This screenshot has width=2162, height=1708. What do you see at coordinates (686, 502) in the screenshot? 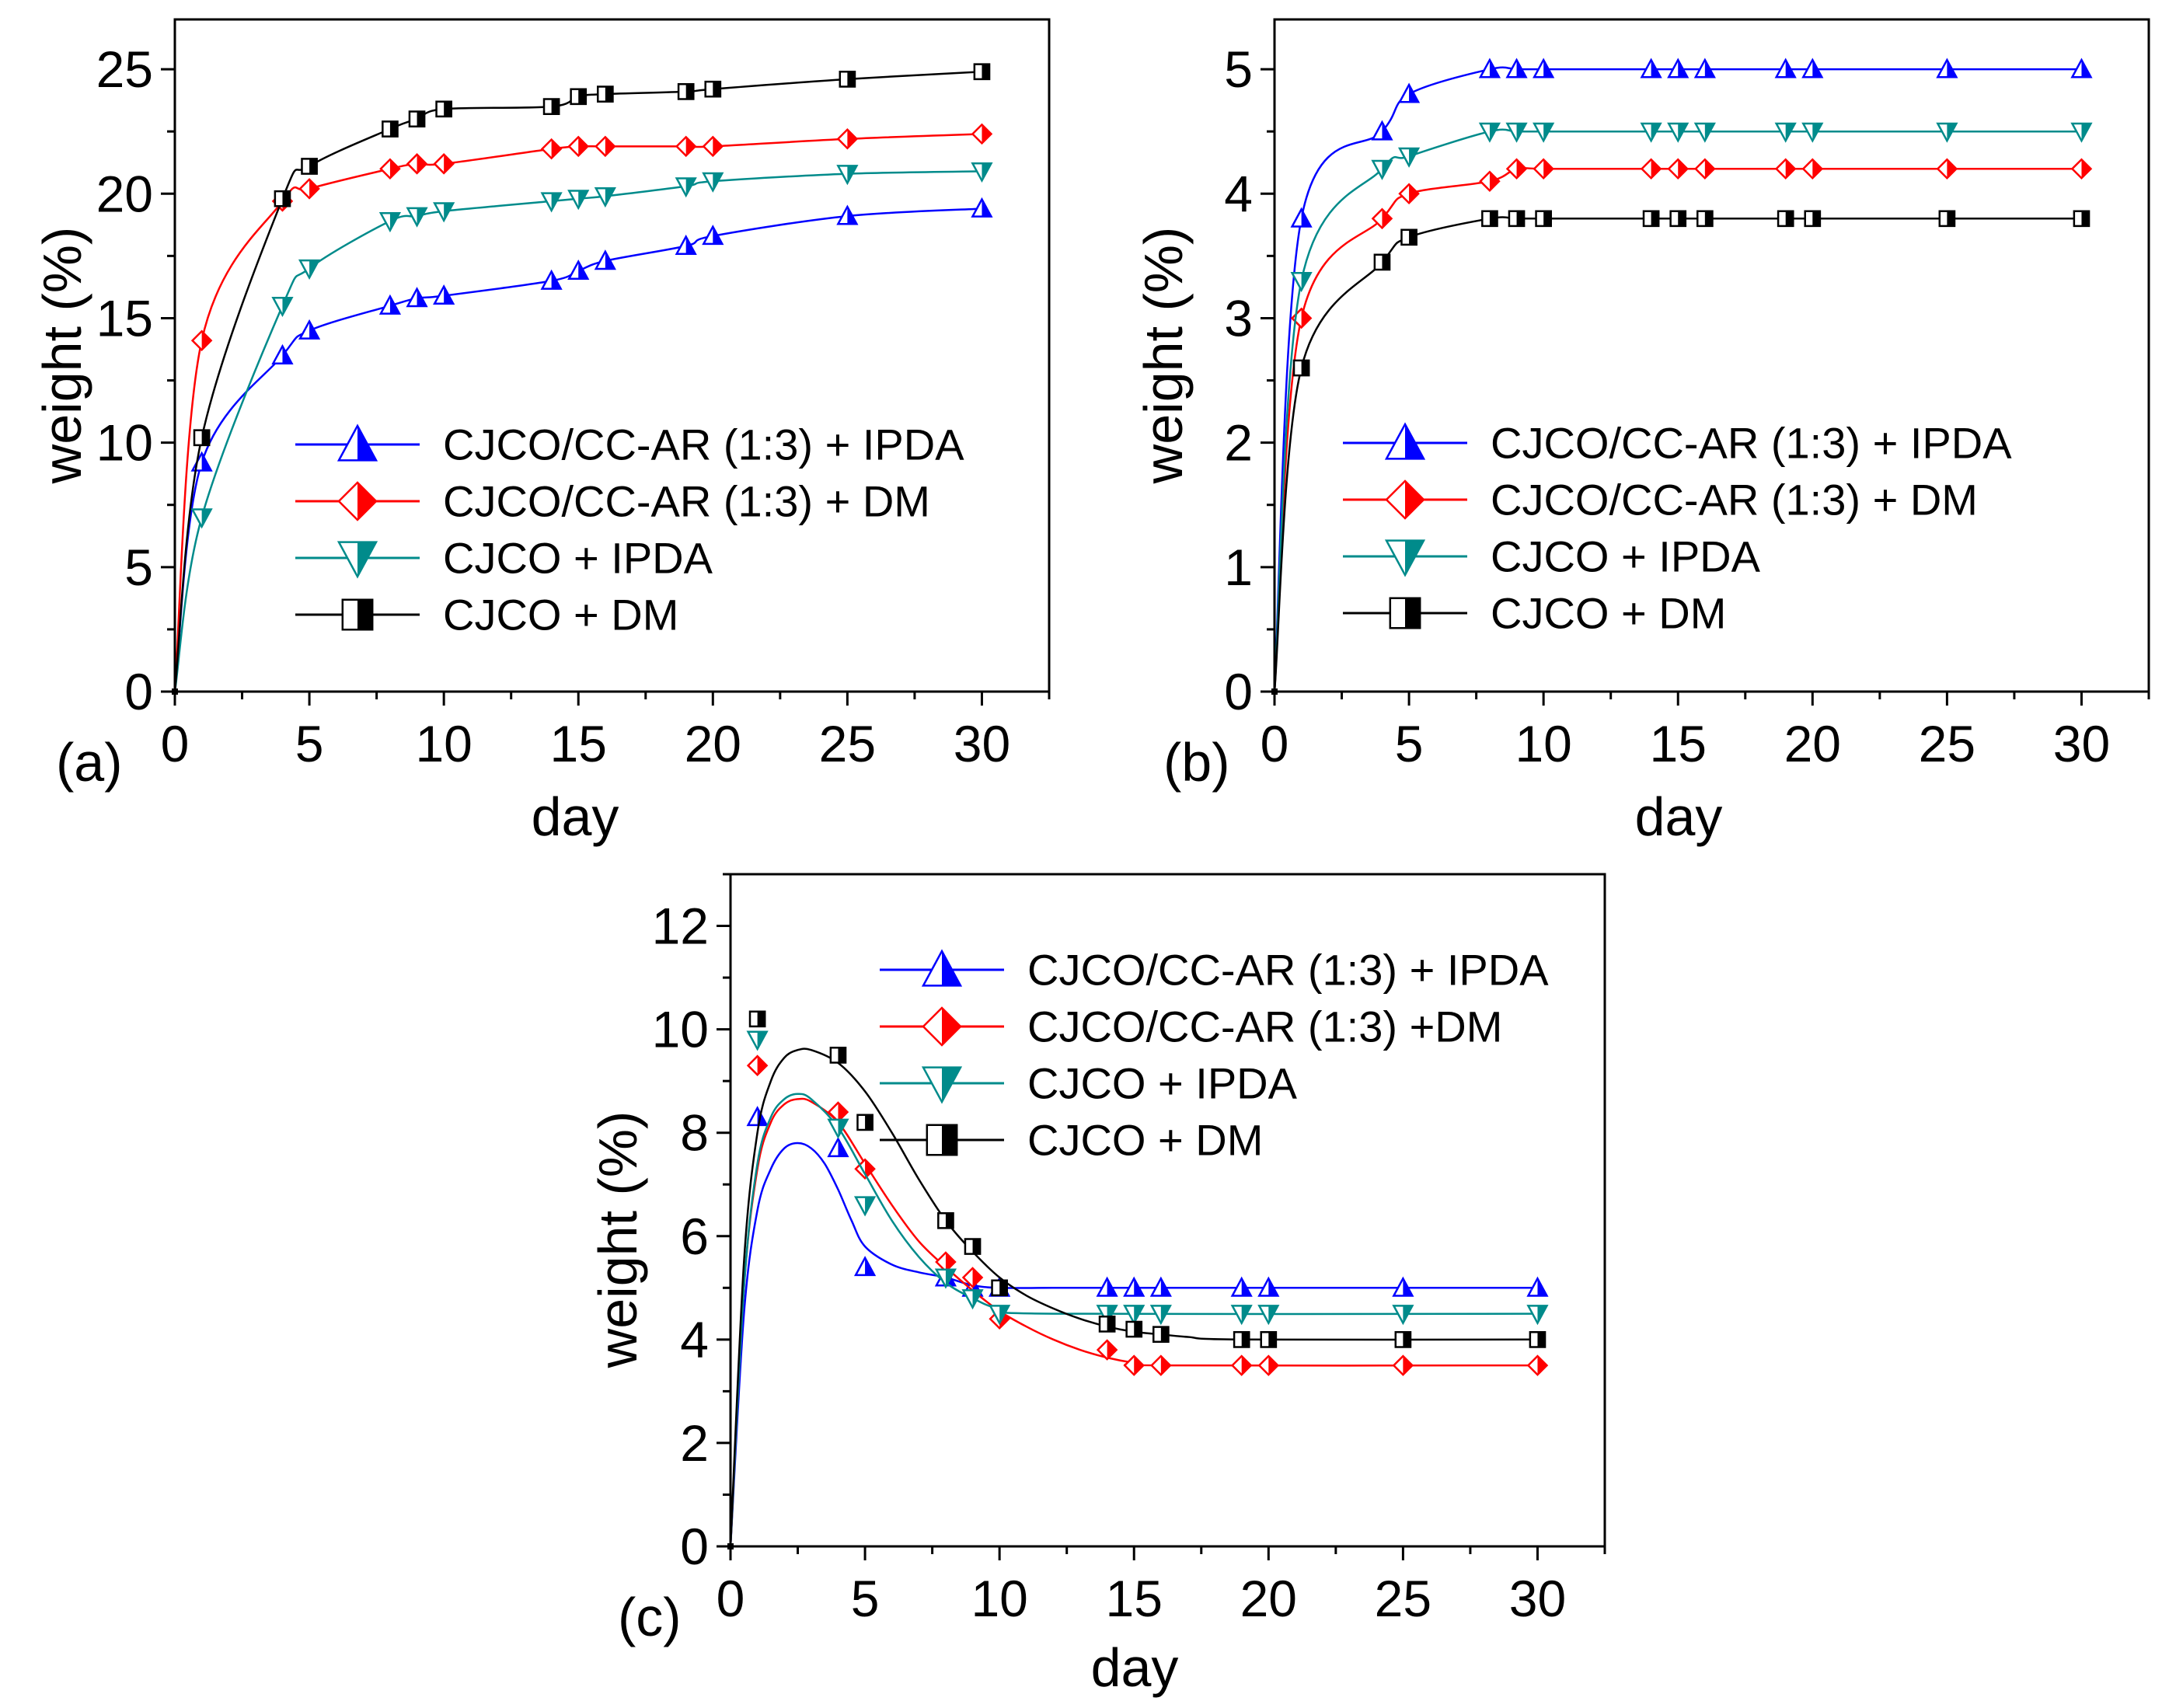
I see `legend-label: CJCO/CC-AR (1:3) + DM` at bounding box center [686, 502].